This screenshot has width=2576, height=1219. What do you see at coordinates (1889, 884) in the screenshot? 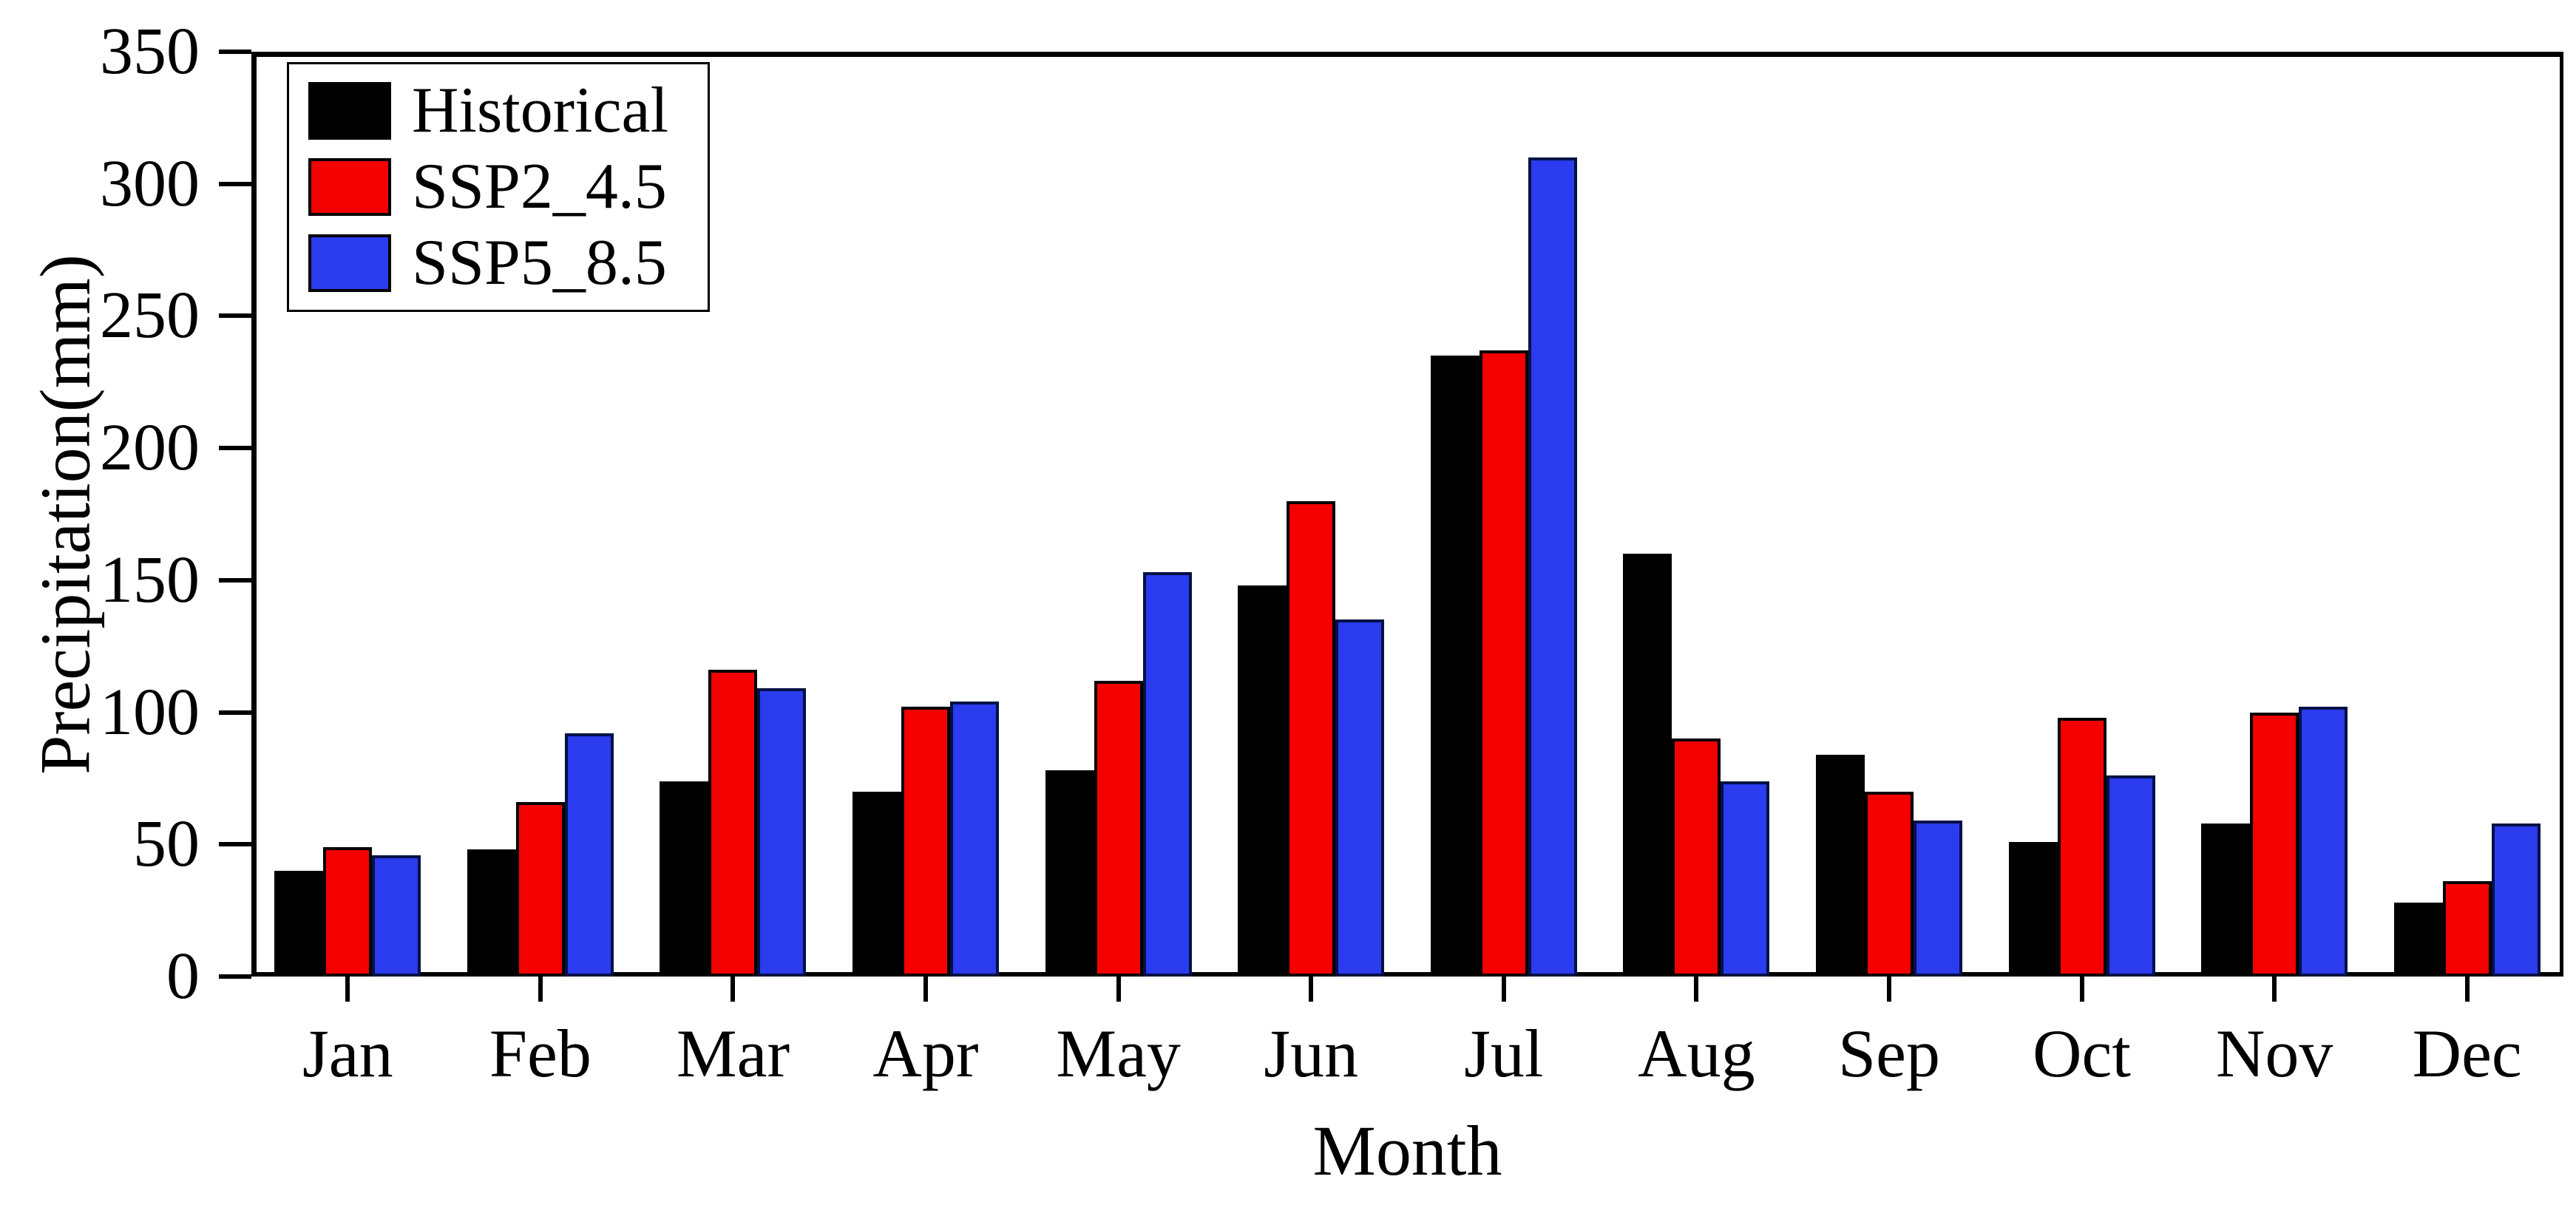
I see `bar-sep-ssp2_4.5` at bounding box center [1889, 884].